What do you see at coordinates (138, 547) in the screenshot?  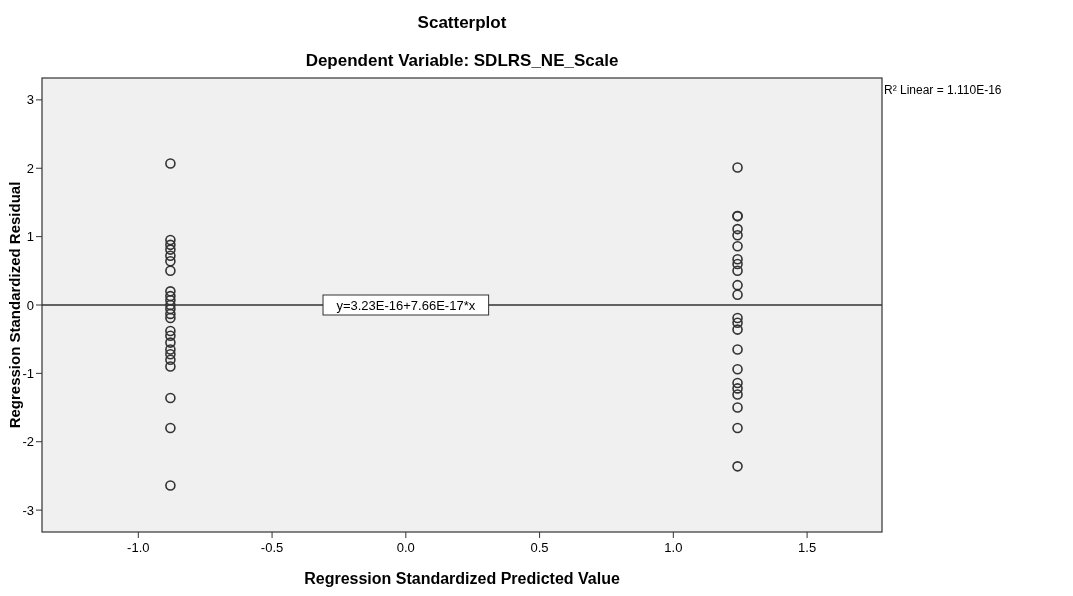 I see `x-tick-label: -1.0` at bounding box center [138, 547].